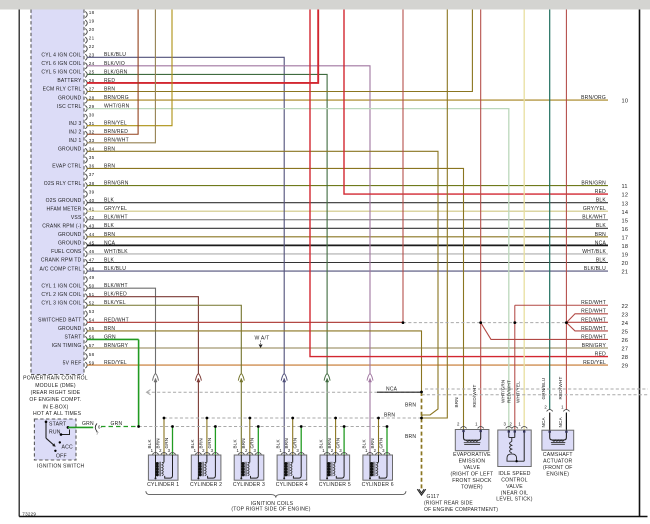 The width and height of the screenshot is (650, 524). I want to click on svg-text: 27, so click(625, 350).